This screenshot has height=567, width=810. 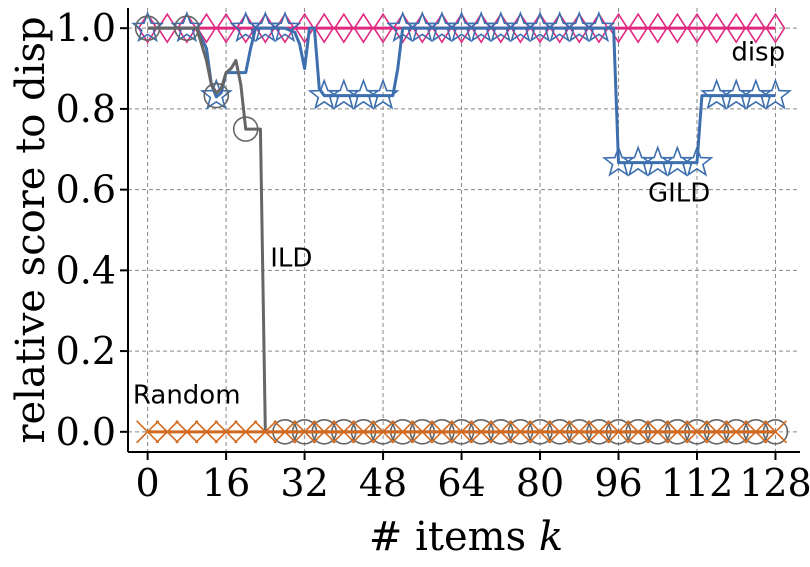 I want to click on series-label-disp: disp, so click(x=758, y=52).